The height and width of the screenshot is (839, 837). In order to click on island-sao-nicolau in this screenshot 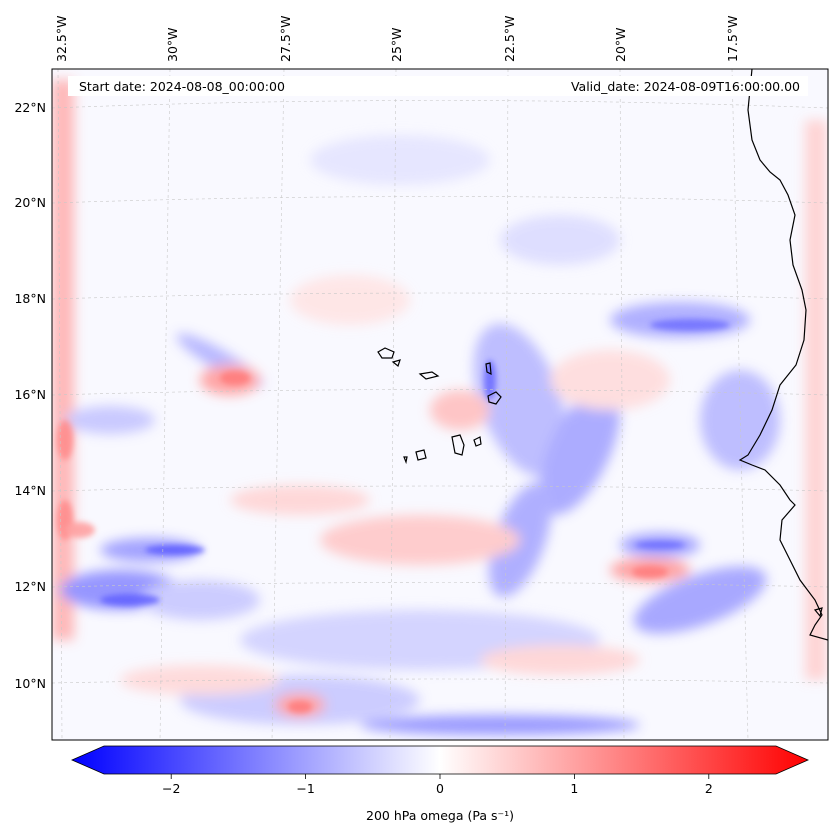, I will do `click(429, 375)`.